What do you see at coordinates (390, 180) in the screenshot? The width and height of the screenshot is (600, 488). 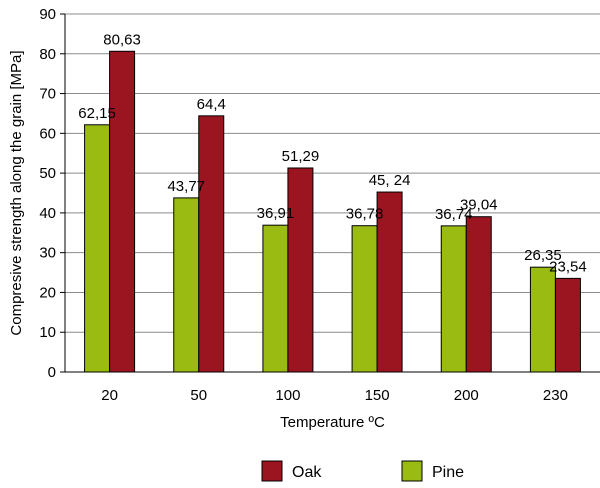 I see `data-label-oak: 45, 24` at bounding box center [390, 180].